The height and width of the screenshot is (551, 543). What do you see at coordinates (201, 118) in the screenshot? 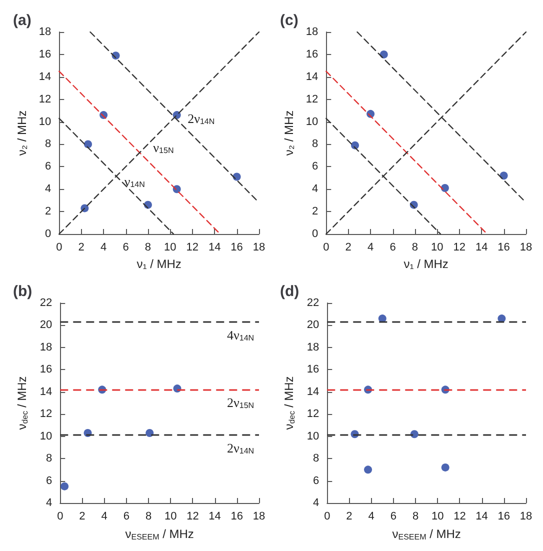
I see `annotation: 2ν14N` at bounding box center [201, 118].